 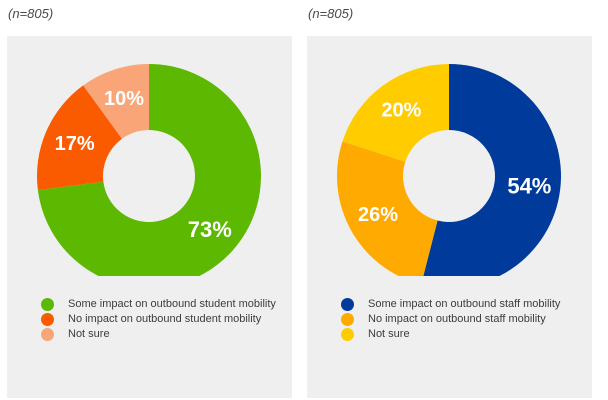 I want to click on legend-item: No impact on outbound staff mobility, so click(x=466, y=319).